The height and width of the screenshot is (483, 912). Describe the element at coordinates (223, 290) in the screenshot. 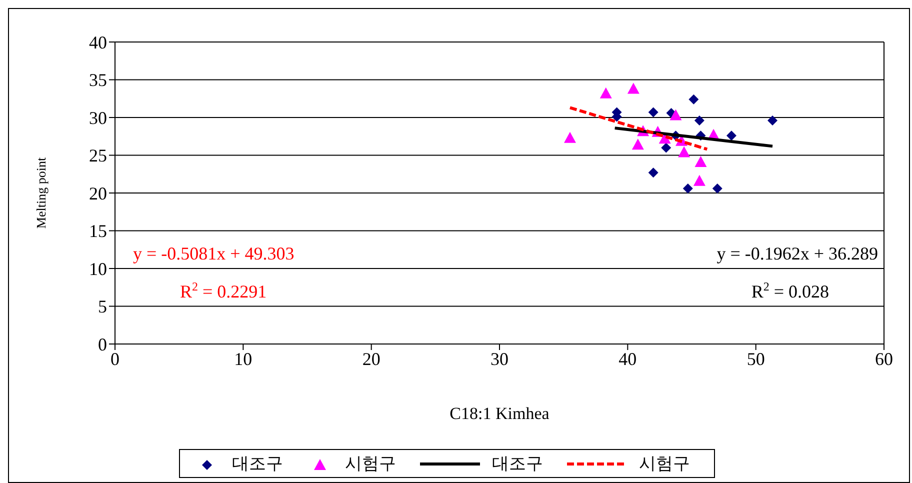

I see `annotation: R$^{2}$ = 0.2291` at that location.